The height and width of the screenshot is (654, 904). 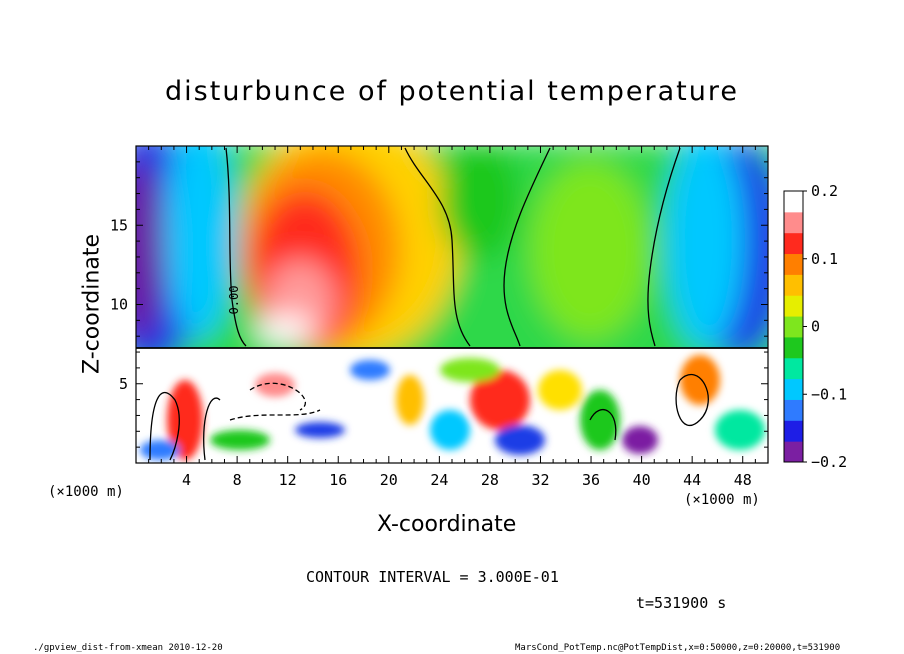 I want to click on colorbar, so click(x=793, y=327).